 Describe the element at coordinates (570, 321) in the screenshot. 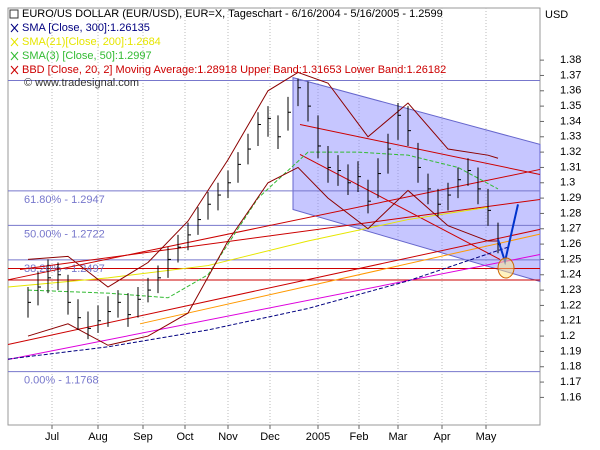

I see `y-tick-label: 1.21` at that location.